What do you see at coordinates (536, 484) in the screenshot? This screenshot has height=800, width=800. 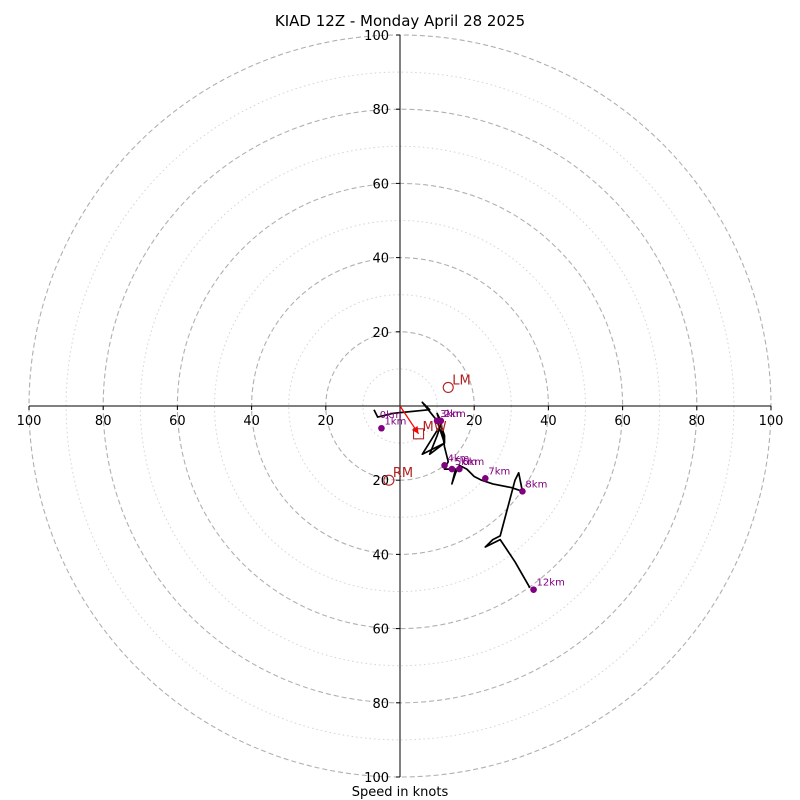 I see `height-label: 8km` at bounding box center [536, 484].